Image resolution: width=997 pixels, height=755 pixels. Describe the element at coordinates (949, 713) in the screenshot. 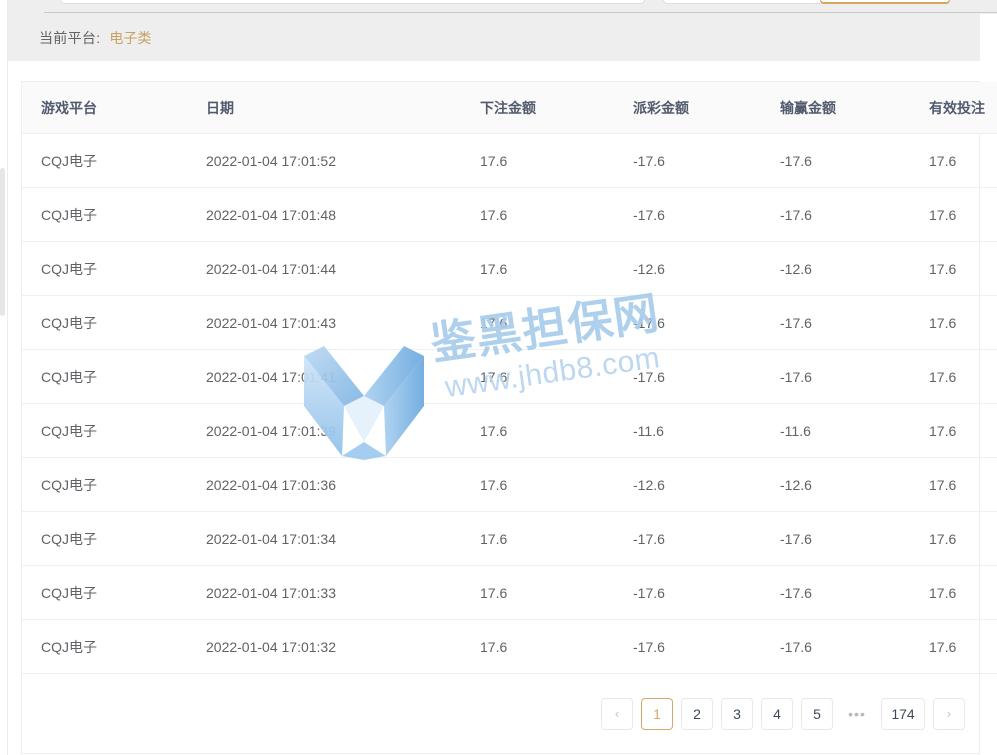

I see `pagination-next-icon: ›` at that location.